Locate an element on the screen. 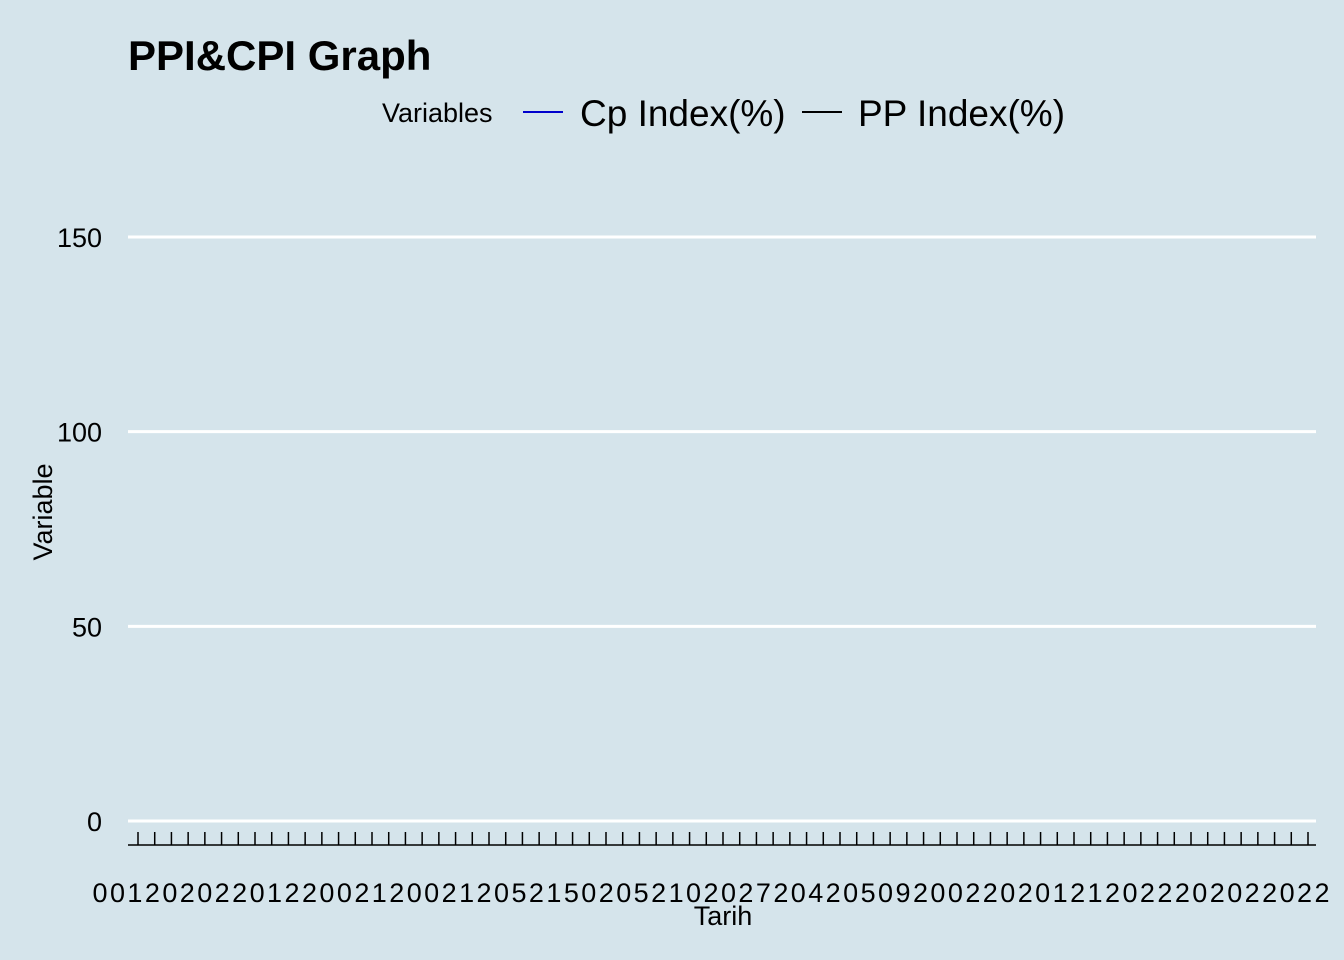 Image resolution: width=1344 pixels, height=960 pixels. x-axis-title: Tarih is located at coordinates (723, 916).